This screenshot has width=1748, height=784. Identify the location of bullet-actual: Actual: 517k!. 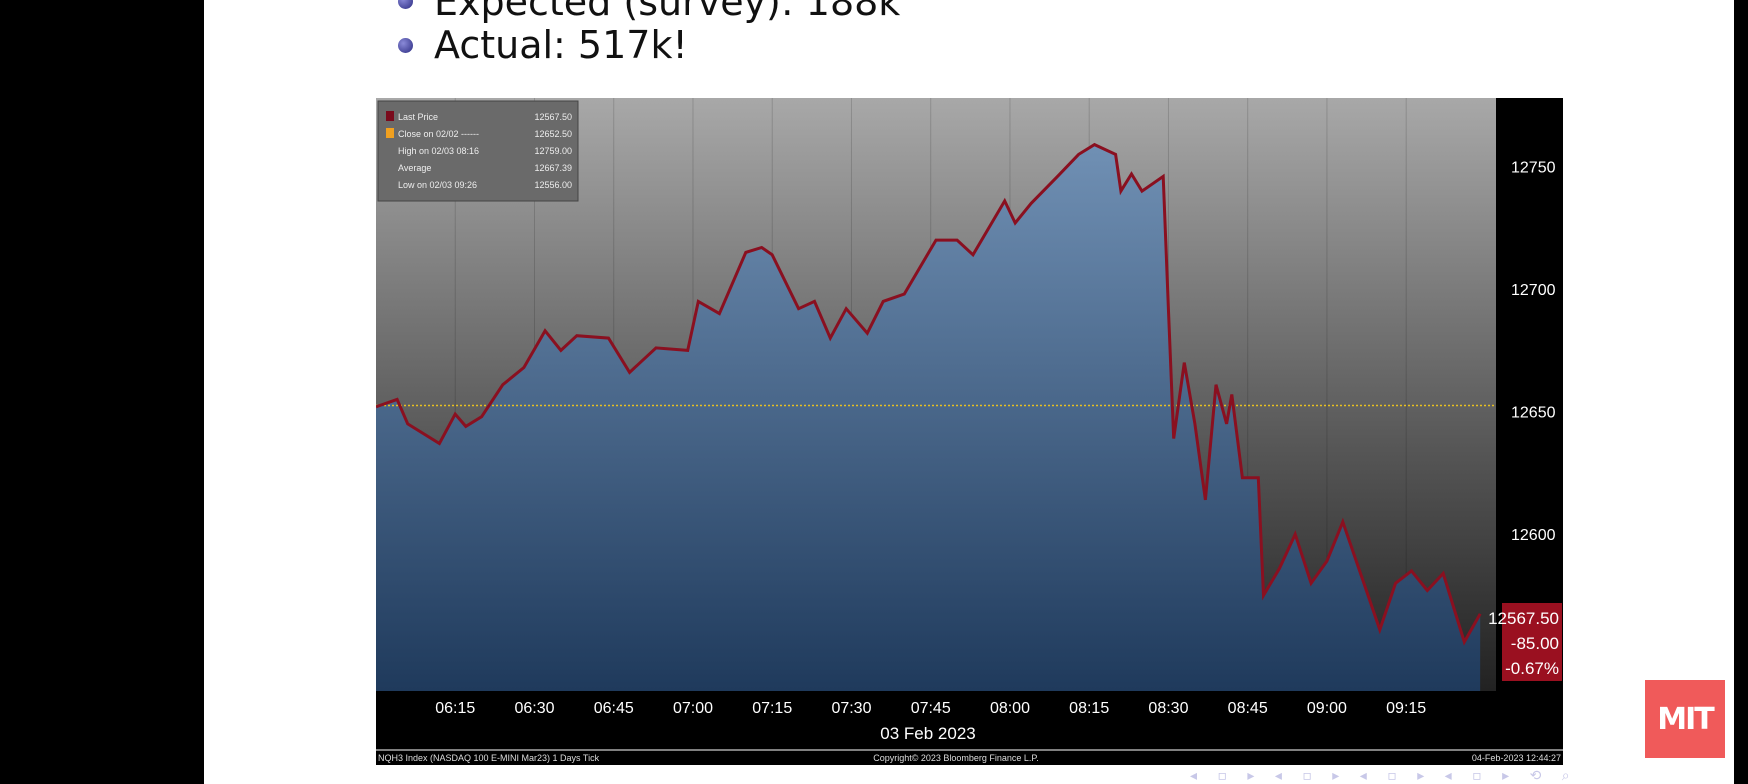
(561, 45).